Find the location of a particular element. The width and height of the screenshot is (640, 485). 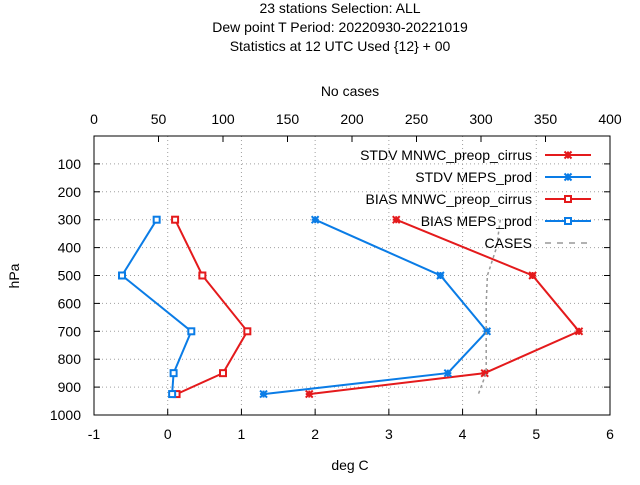

legend-item: STDV MNWC_preop_cirrus is located at coordinates (475, 155).